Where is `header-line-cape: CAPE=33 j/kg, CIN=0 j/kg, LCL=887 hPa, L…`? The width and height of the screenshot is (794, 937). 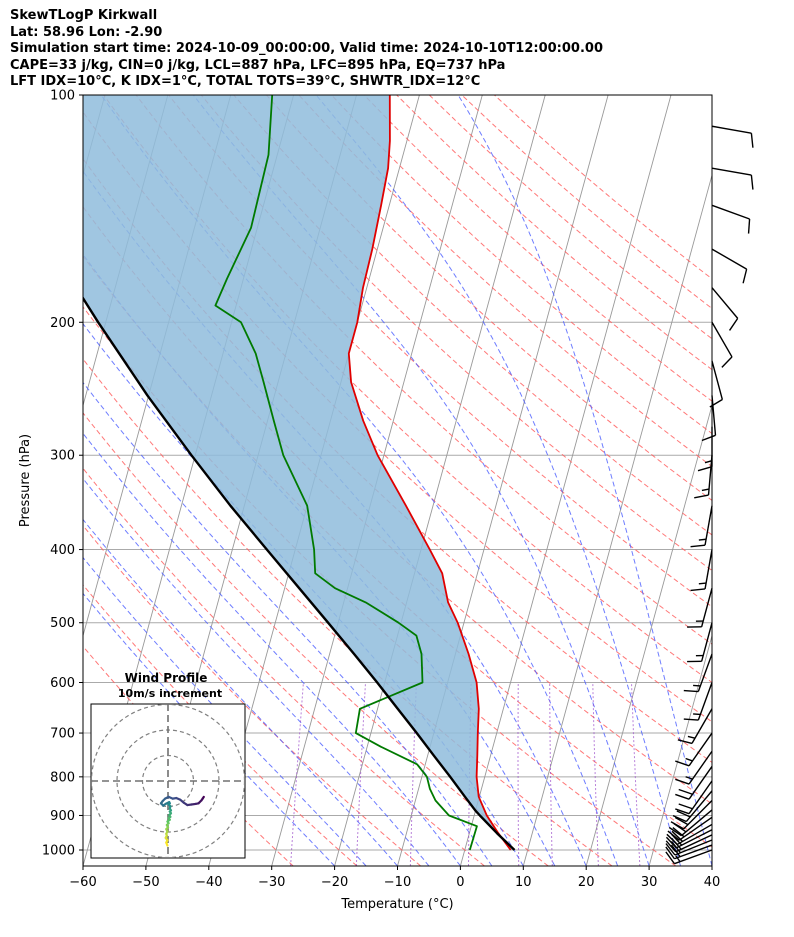
header-line-cape: CAPE=33 j/kg, CIN=0 j/kg, LCL=887 hPa, L… is located at coordinates (258, 65).